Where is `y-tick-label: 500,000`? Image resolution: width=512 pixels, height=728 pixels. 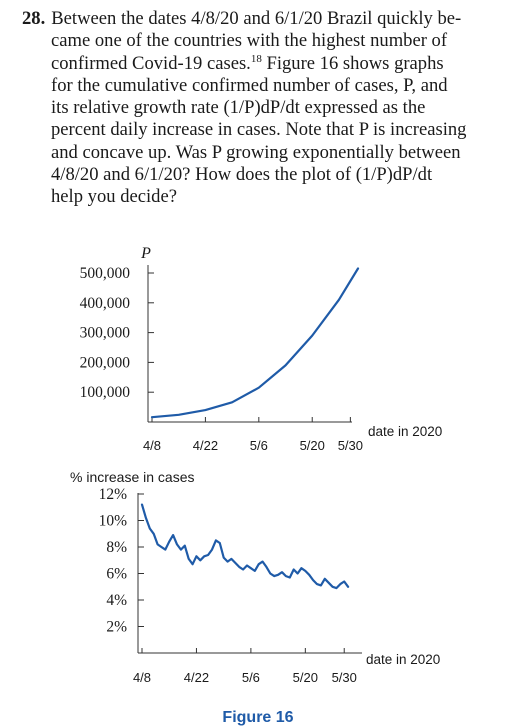 y-tick-label: 500,000 is located at coordinates (105, 273).